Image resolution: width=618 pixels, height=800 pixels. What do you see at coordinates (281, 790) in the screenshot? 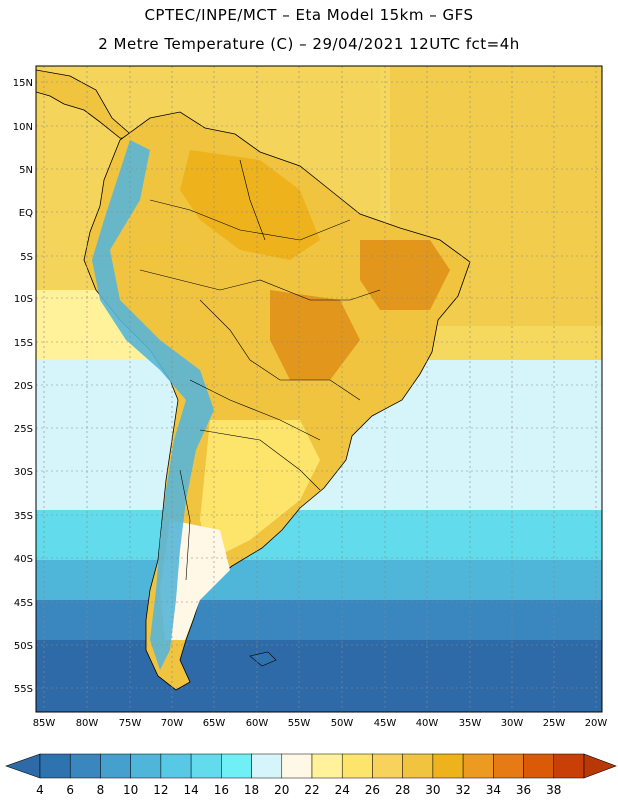
I see `colorbar-label: 20` at bounding box center [281, 790].